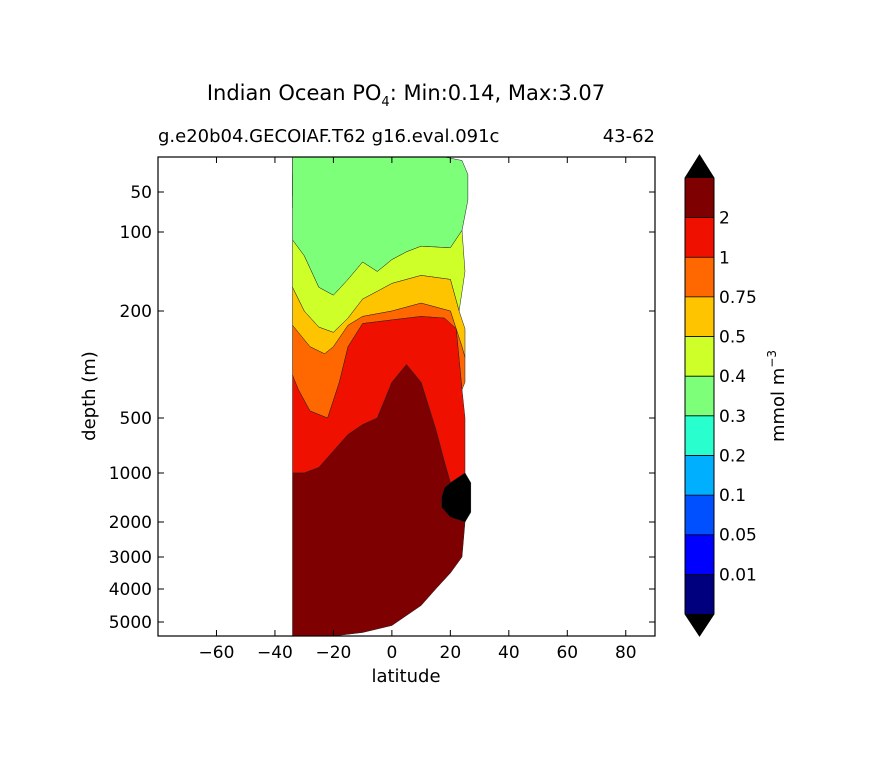  I want to click on y-tick-label: 500, so click(136, 419).